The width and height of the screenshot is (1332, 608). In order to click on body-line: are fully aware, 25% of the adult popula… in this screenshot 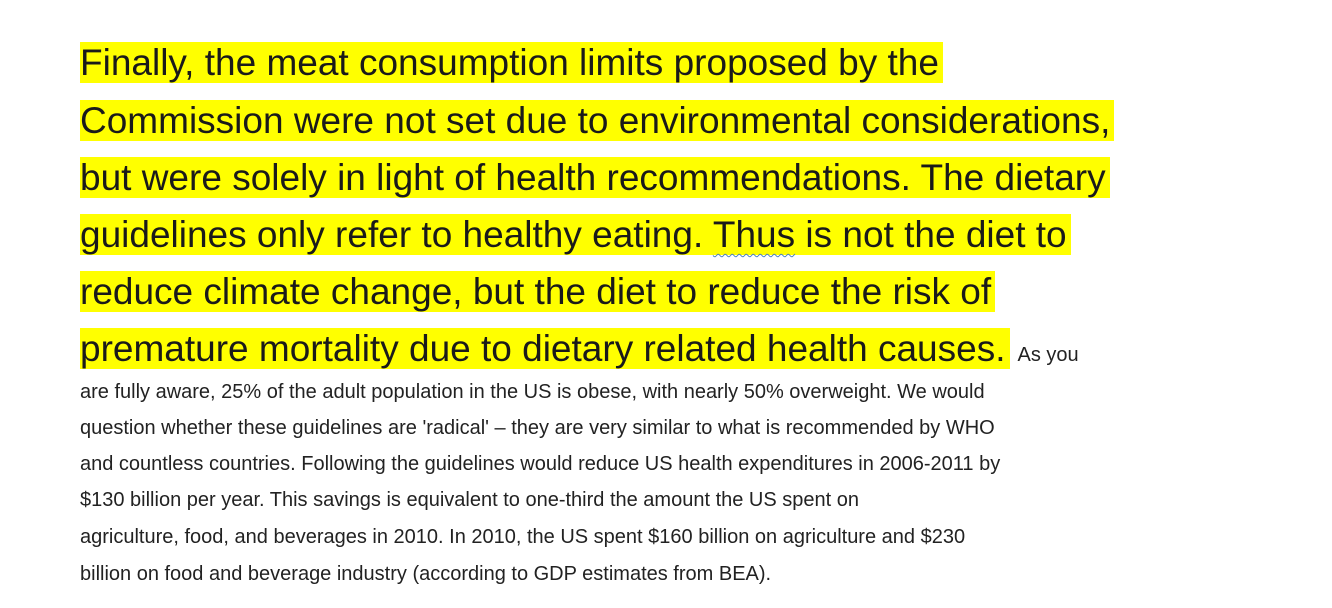, I will do `click(532, 392)`.